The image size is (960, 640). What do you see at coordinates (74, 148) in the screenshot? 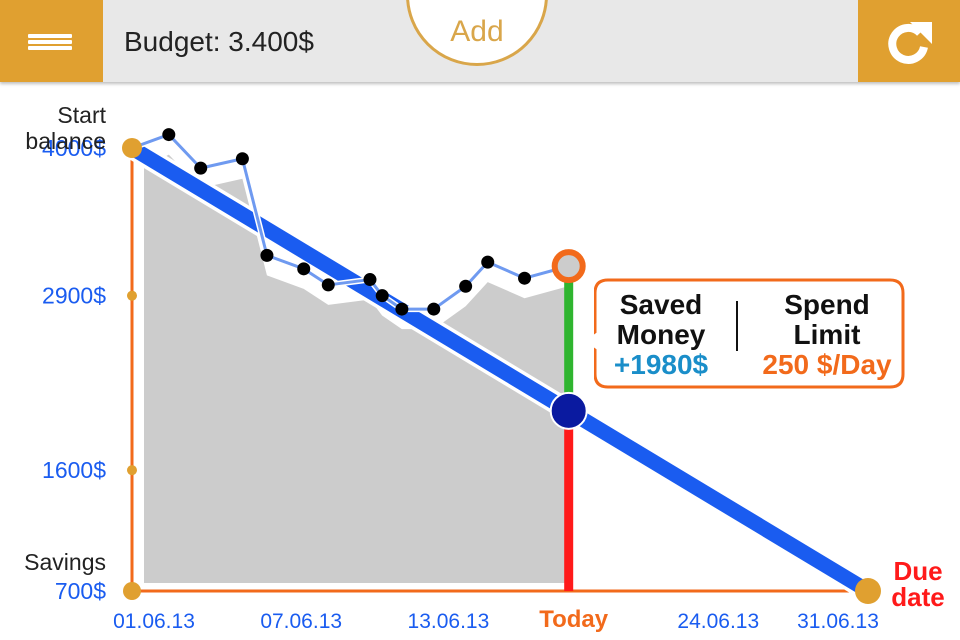
I see `y-tick-label: 4000$` at bounding box center [74, 148].